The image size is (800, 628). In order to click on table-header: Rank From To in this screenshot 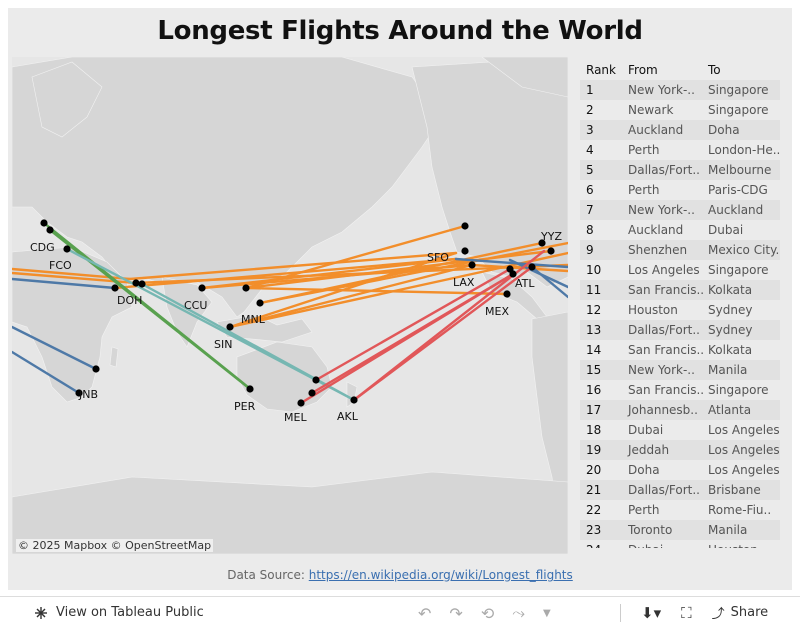, I will do `click(680, 70)`.